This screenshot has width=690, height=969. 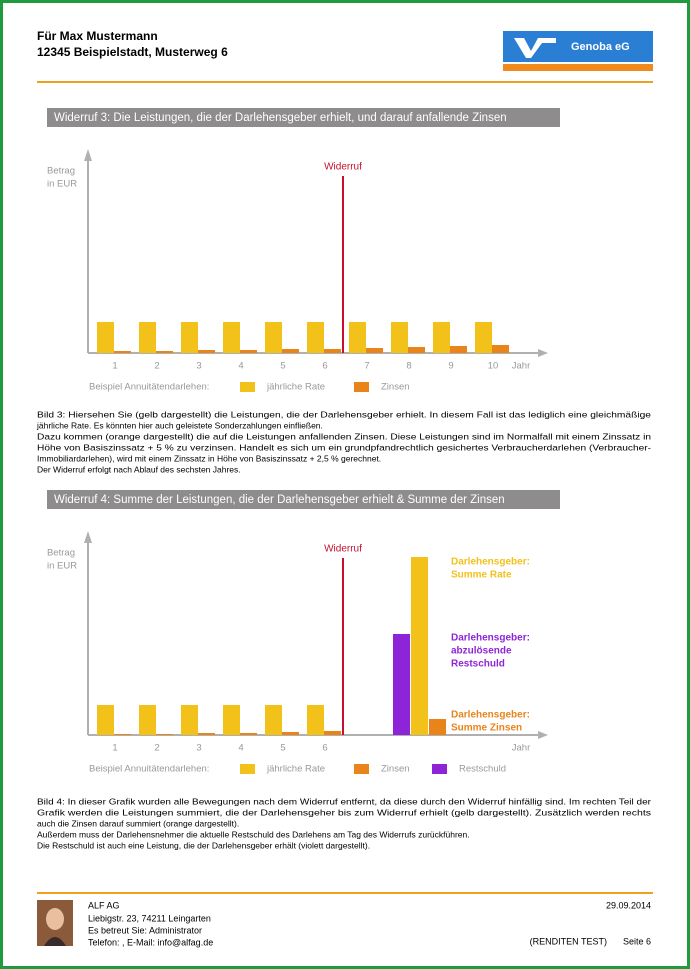 I want to click on total-label: abzulösende, so click(x=481, y=651).